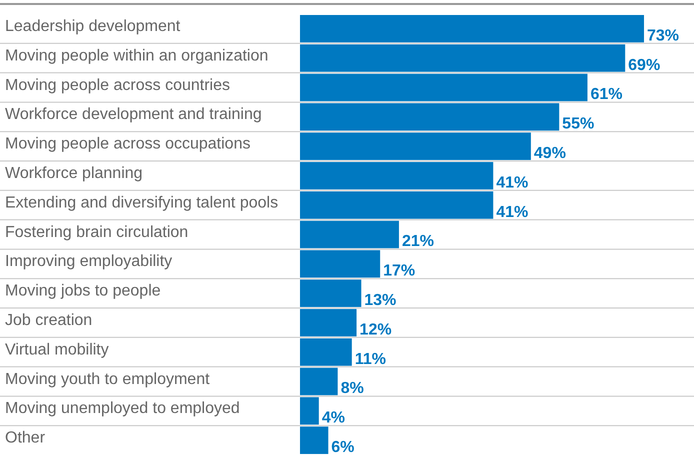 This screenshot has height=455, width=694. What do you see at coordinates (141, 203) in the screenshot?
I see `y-tick-label: Extending and diversifying talent pools` at bounding box center [141, 203].